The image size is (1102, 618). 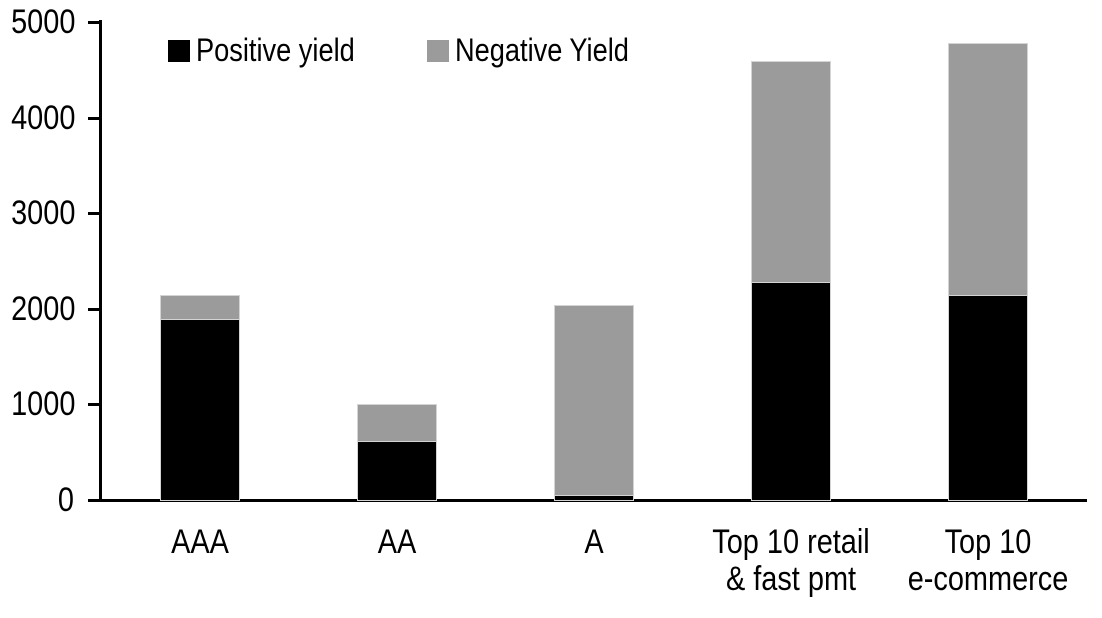 What do you see at coordinates (100, 261) in the screenshot?
I see `y-axis-line` at bounding box center [100, 261].